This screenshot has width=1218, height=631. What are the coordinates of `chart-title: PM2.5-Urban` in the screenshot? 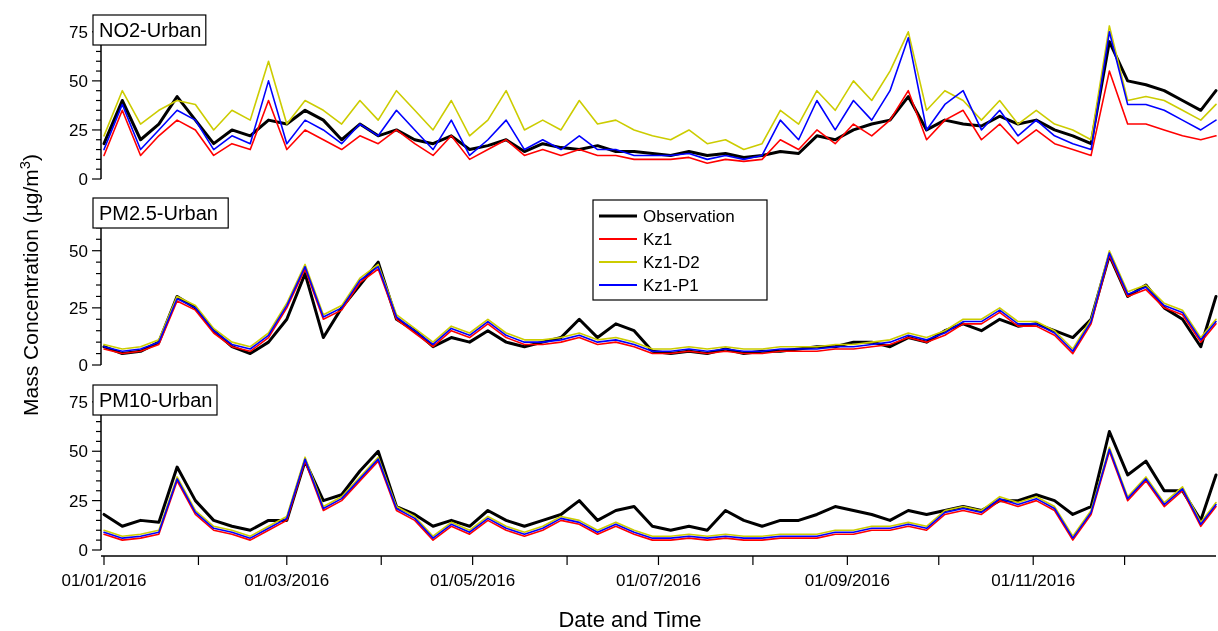 It's located at (158, 213).